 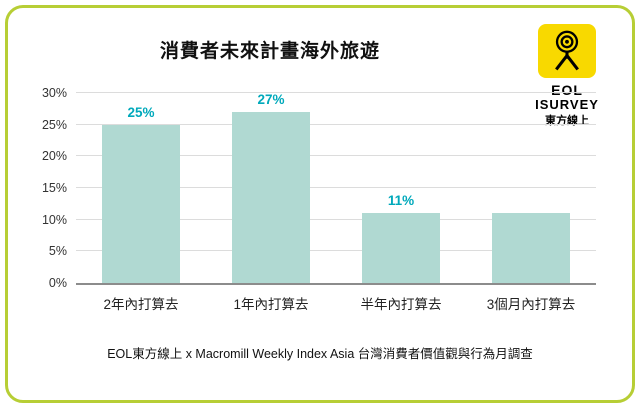 I want to click on x-axis-label: 1年內打算去, so click(x=271, y=304).